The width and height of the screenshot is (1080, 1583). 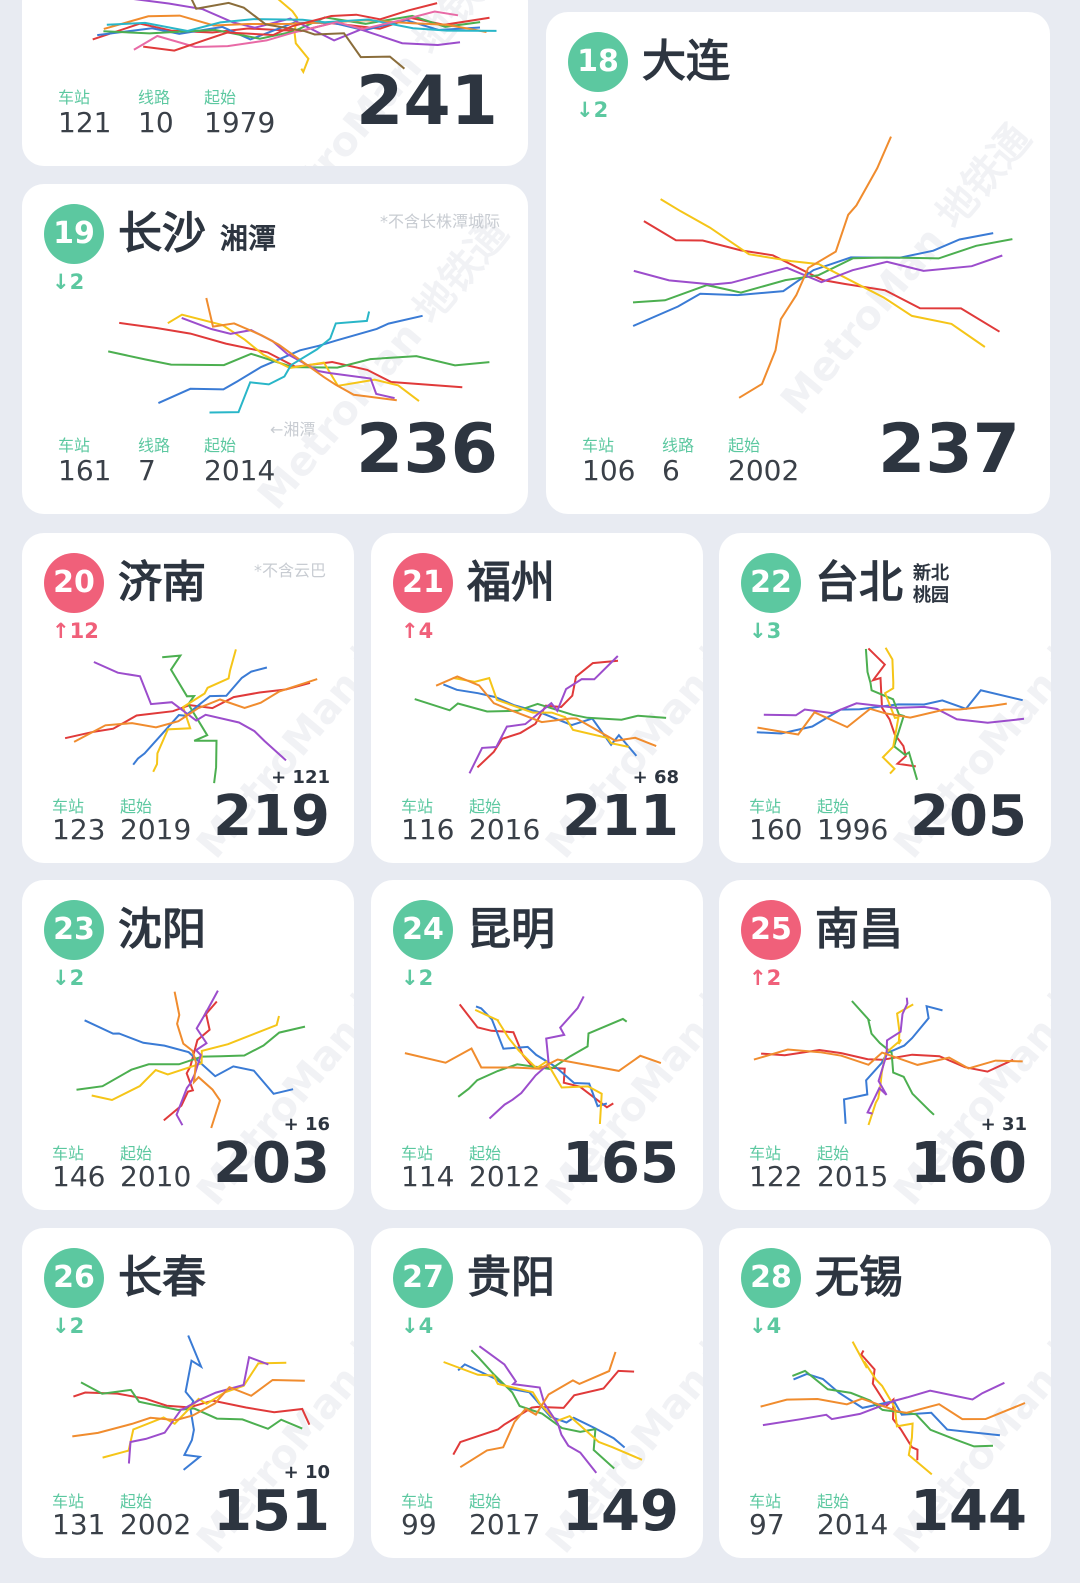 What do you see at coordinates (79, 1524) in the screenshot?
I see `stat-value: 131` at bounding box center [79, 1524].